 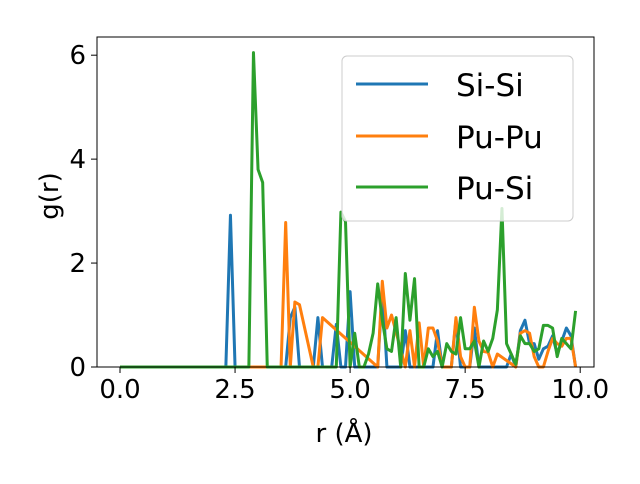 What do you see at coordinates (343, 433) in the screenshot?
I see `x-axis-label: r (Å)` at bounding box center [343, 433].